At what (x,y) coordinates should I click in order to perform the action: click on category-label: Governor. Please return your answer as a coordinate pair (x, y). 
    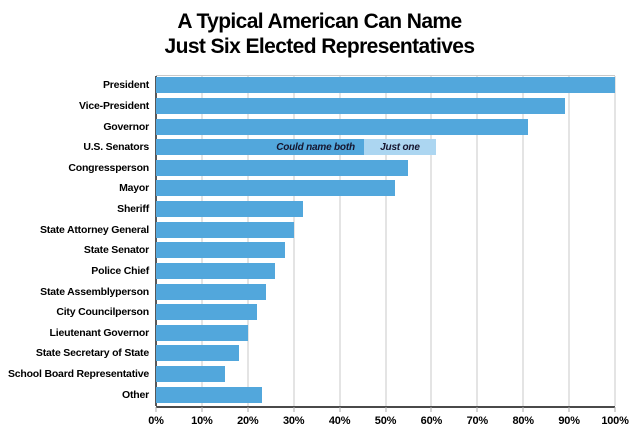
    Looking at the image, I should click on (126, 126).